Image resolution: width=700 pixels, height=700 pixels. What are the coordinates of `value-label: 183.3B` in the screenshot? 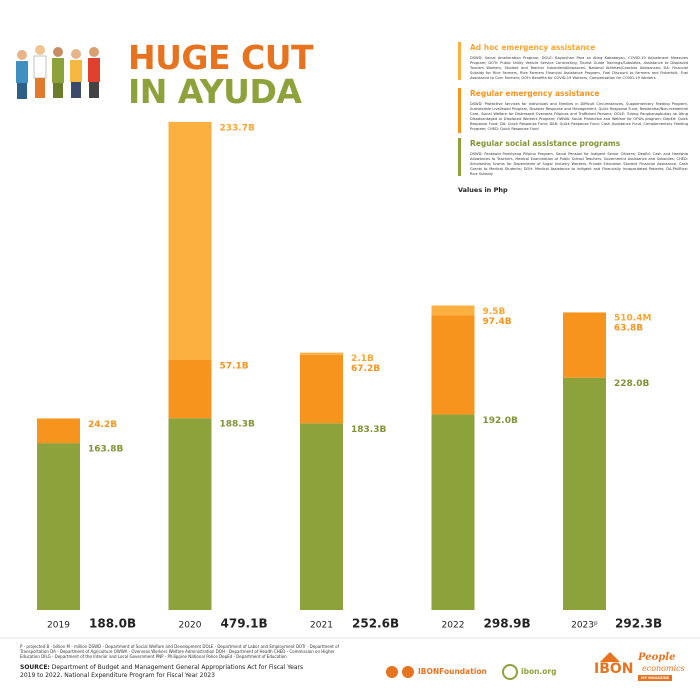 It's located at (368, 430).